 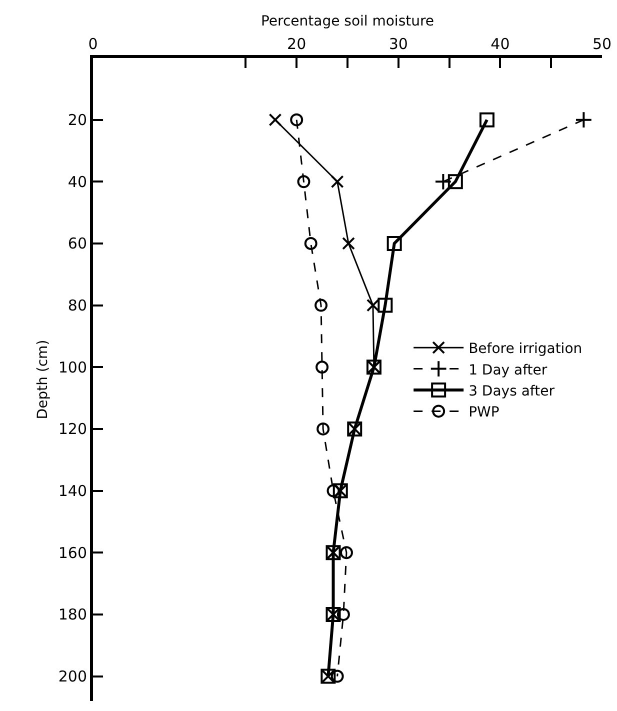 I want to click on y-tick-label: 20, so click(x=77, y=120).